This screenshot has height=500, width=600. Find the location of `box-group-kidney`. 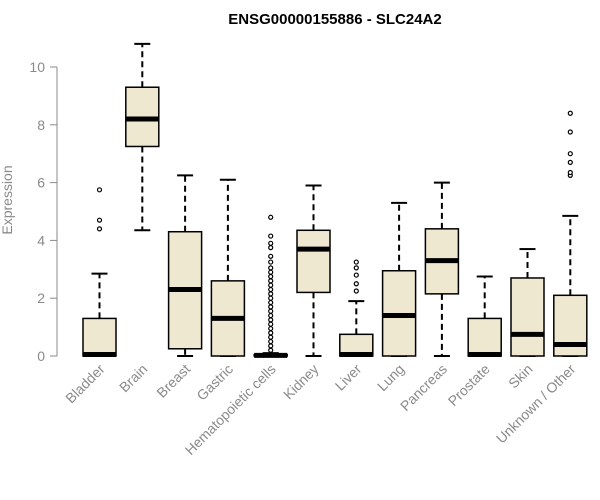

box-group-kidney is located at coordinates (313, 270).